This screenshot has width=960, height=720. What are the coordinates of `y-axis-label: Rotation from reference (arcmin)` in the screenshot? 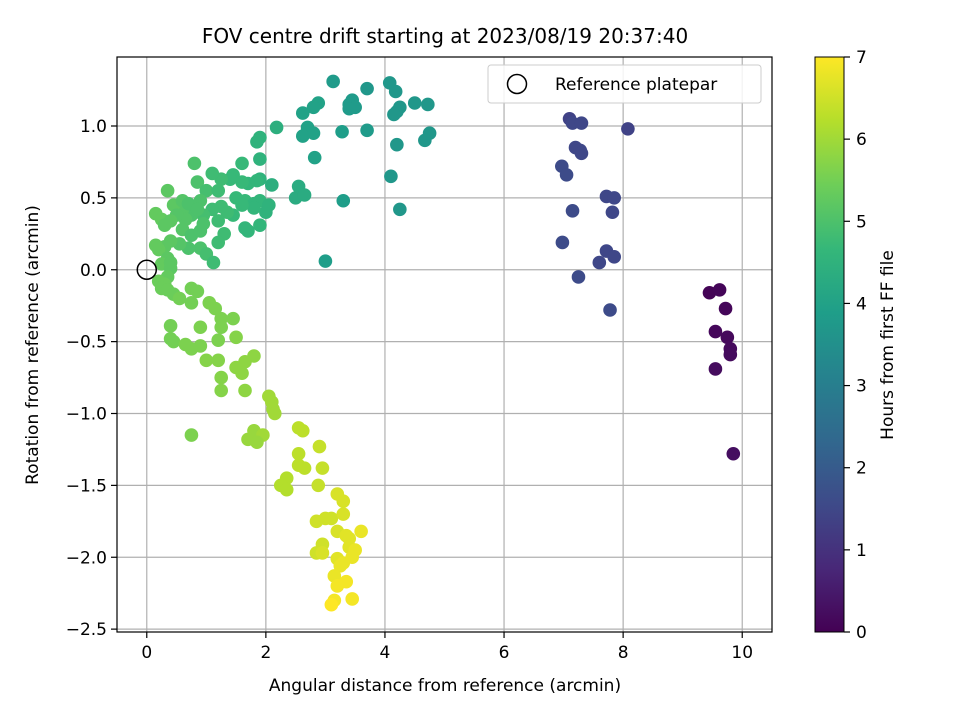 It's located at (33, 345).